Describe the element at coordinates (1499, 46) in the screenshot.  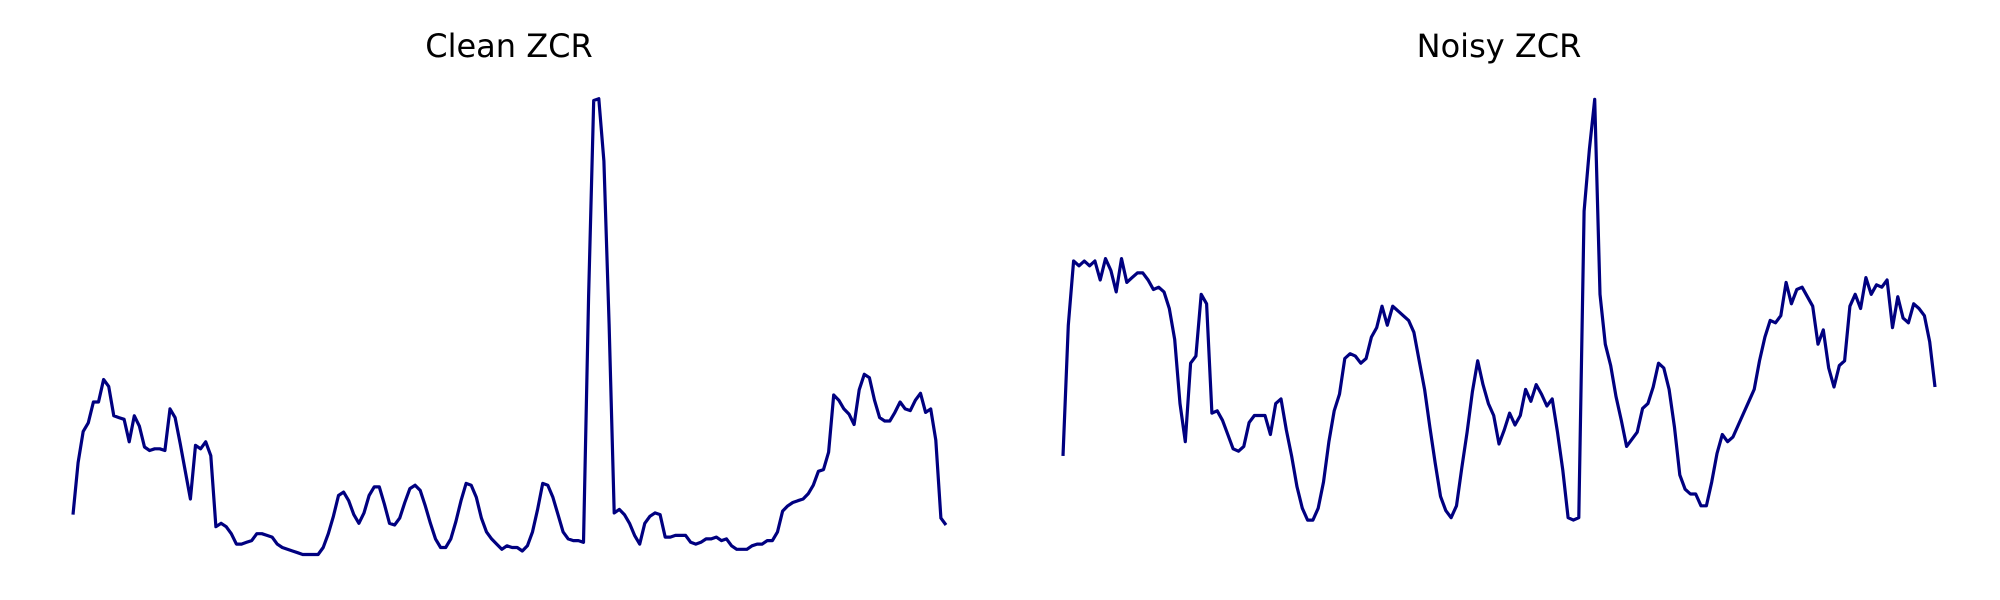
I see `chart-title-noisy-zcr: Noisy ZCR` at that location.